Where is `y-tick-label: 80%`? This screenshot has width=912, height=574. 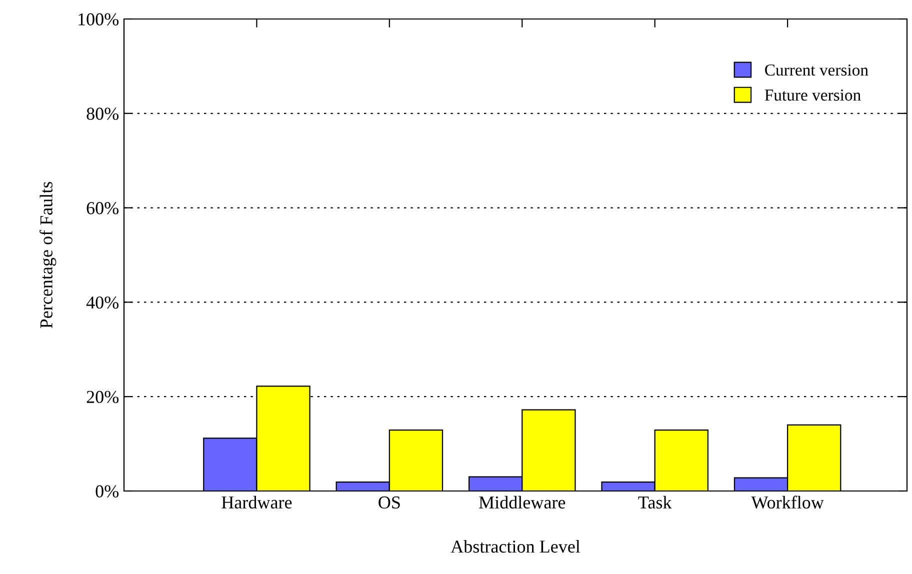
y-tick-label: 80% is located at coordinates (102, 114).